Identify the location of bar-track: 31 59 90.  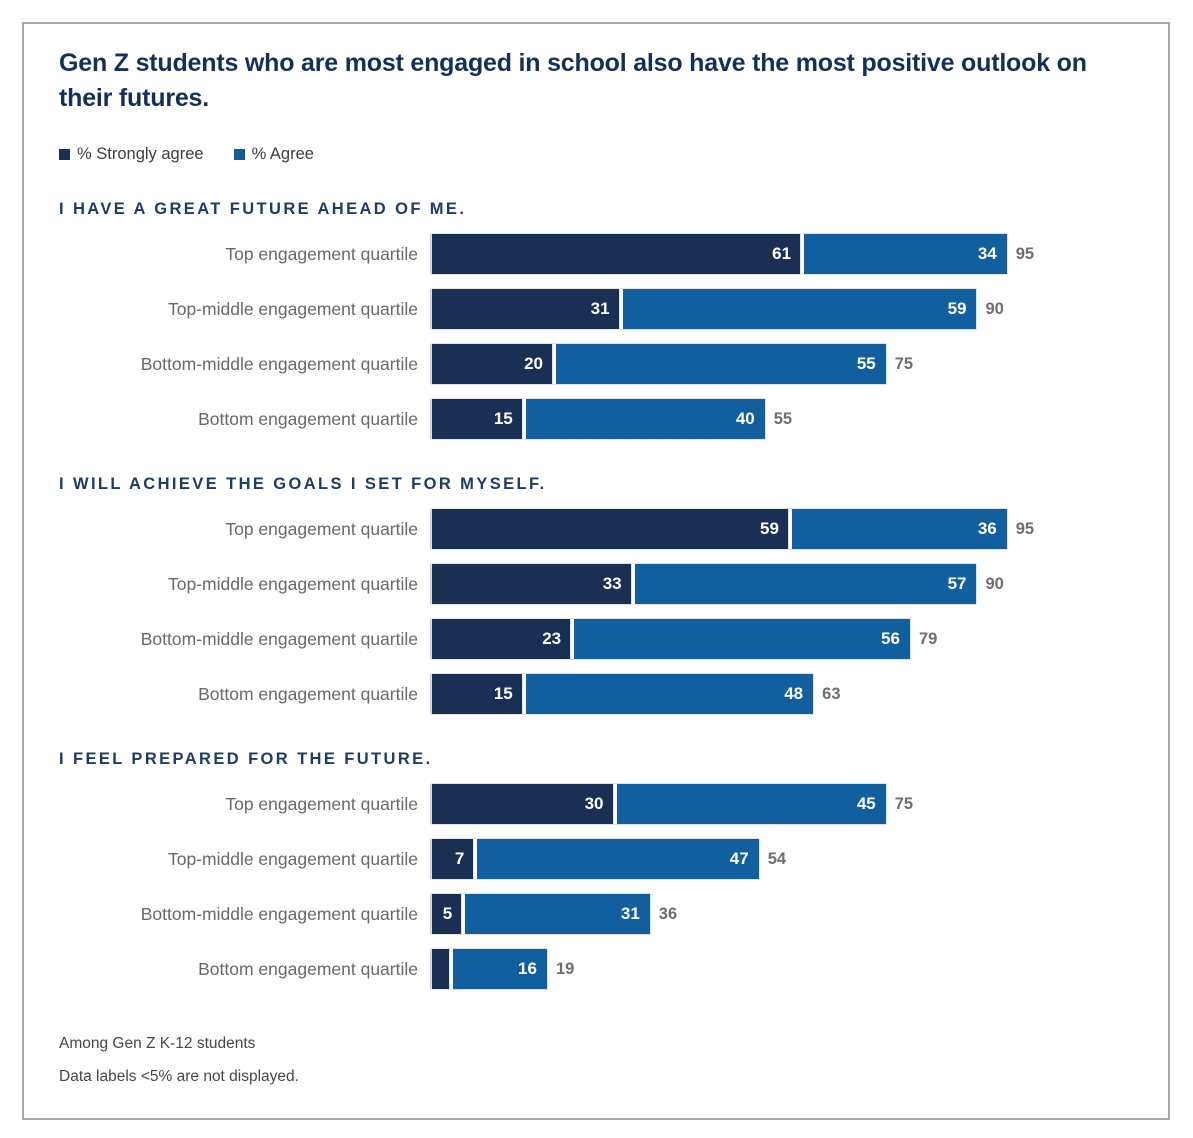
(781, 309).